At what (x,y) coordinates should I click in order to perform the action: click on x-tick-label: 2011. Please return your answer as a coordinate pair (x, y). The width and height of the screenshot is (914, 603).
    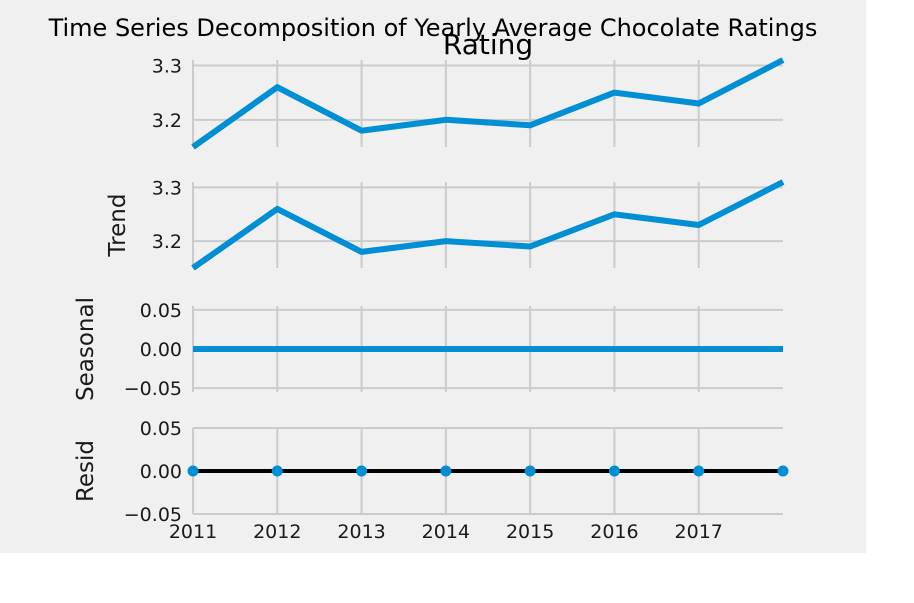
    Looking at the image, I should click on (193, 532).